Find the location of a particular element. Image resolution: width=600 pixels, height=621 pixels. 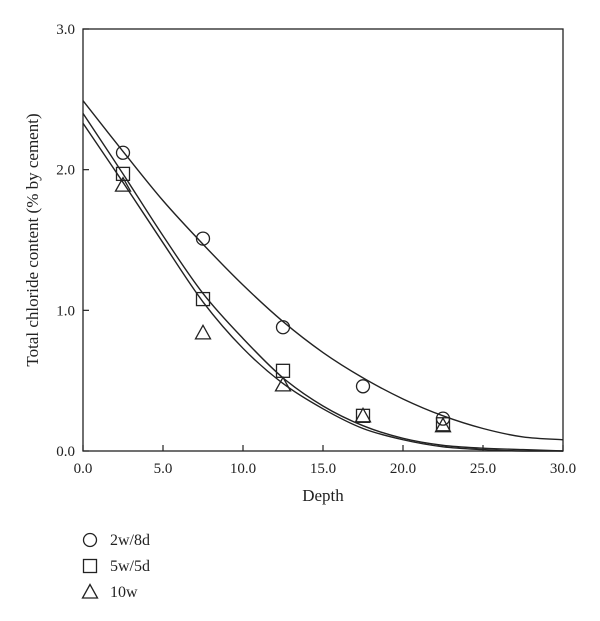

legend-marker-10w is located at coordinates (90, 591).